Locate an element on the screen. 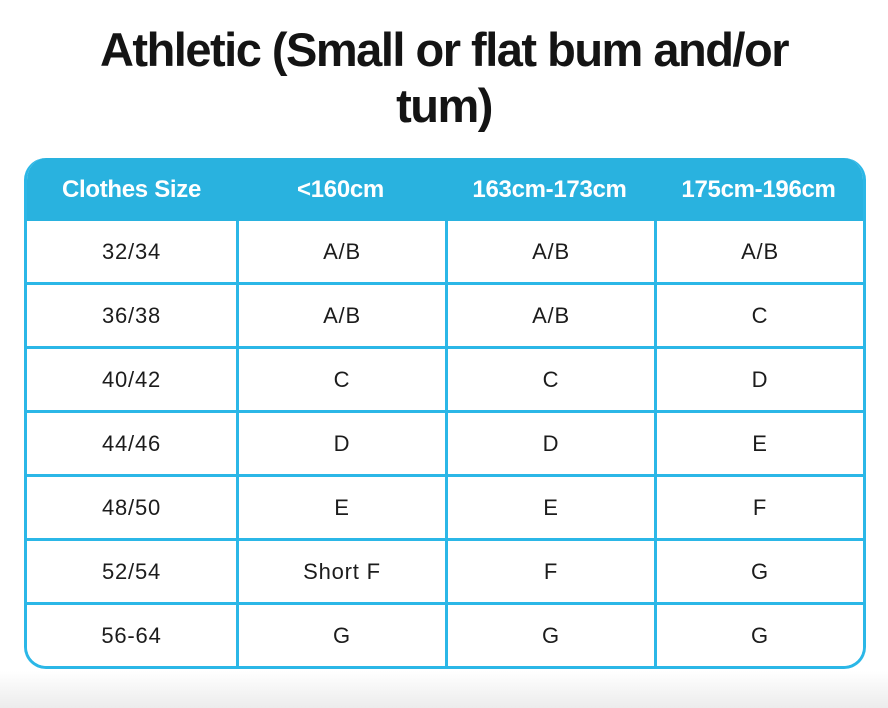 The width and height of the screenshot is (888, 708). page-title-line-2: tum) is located at coordinates (444, 105).